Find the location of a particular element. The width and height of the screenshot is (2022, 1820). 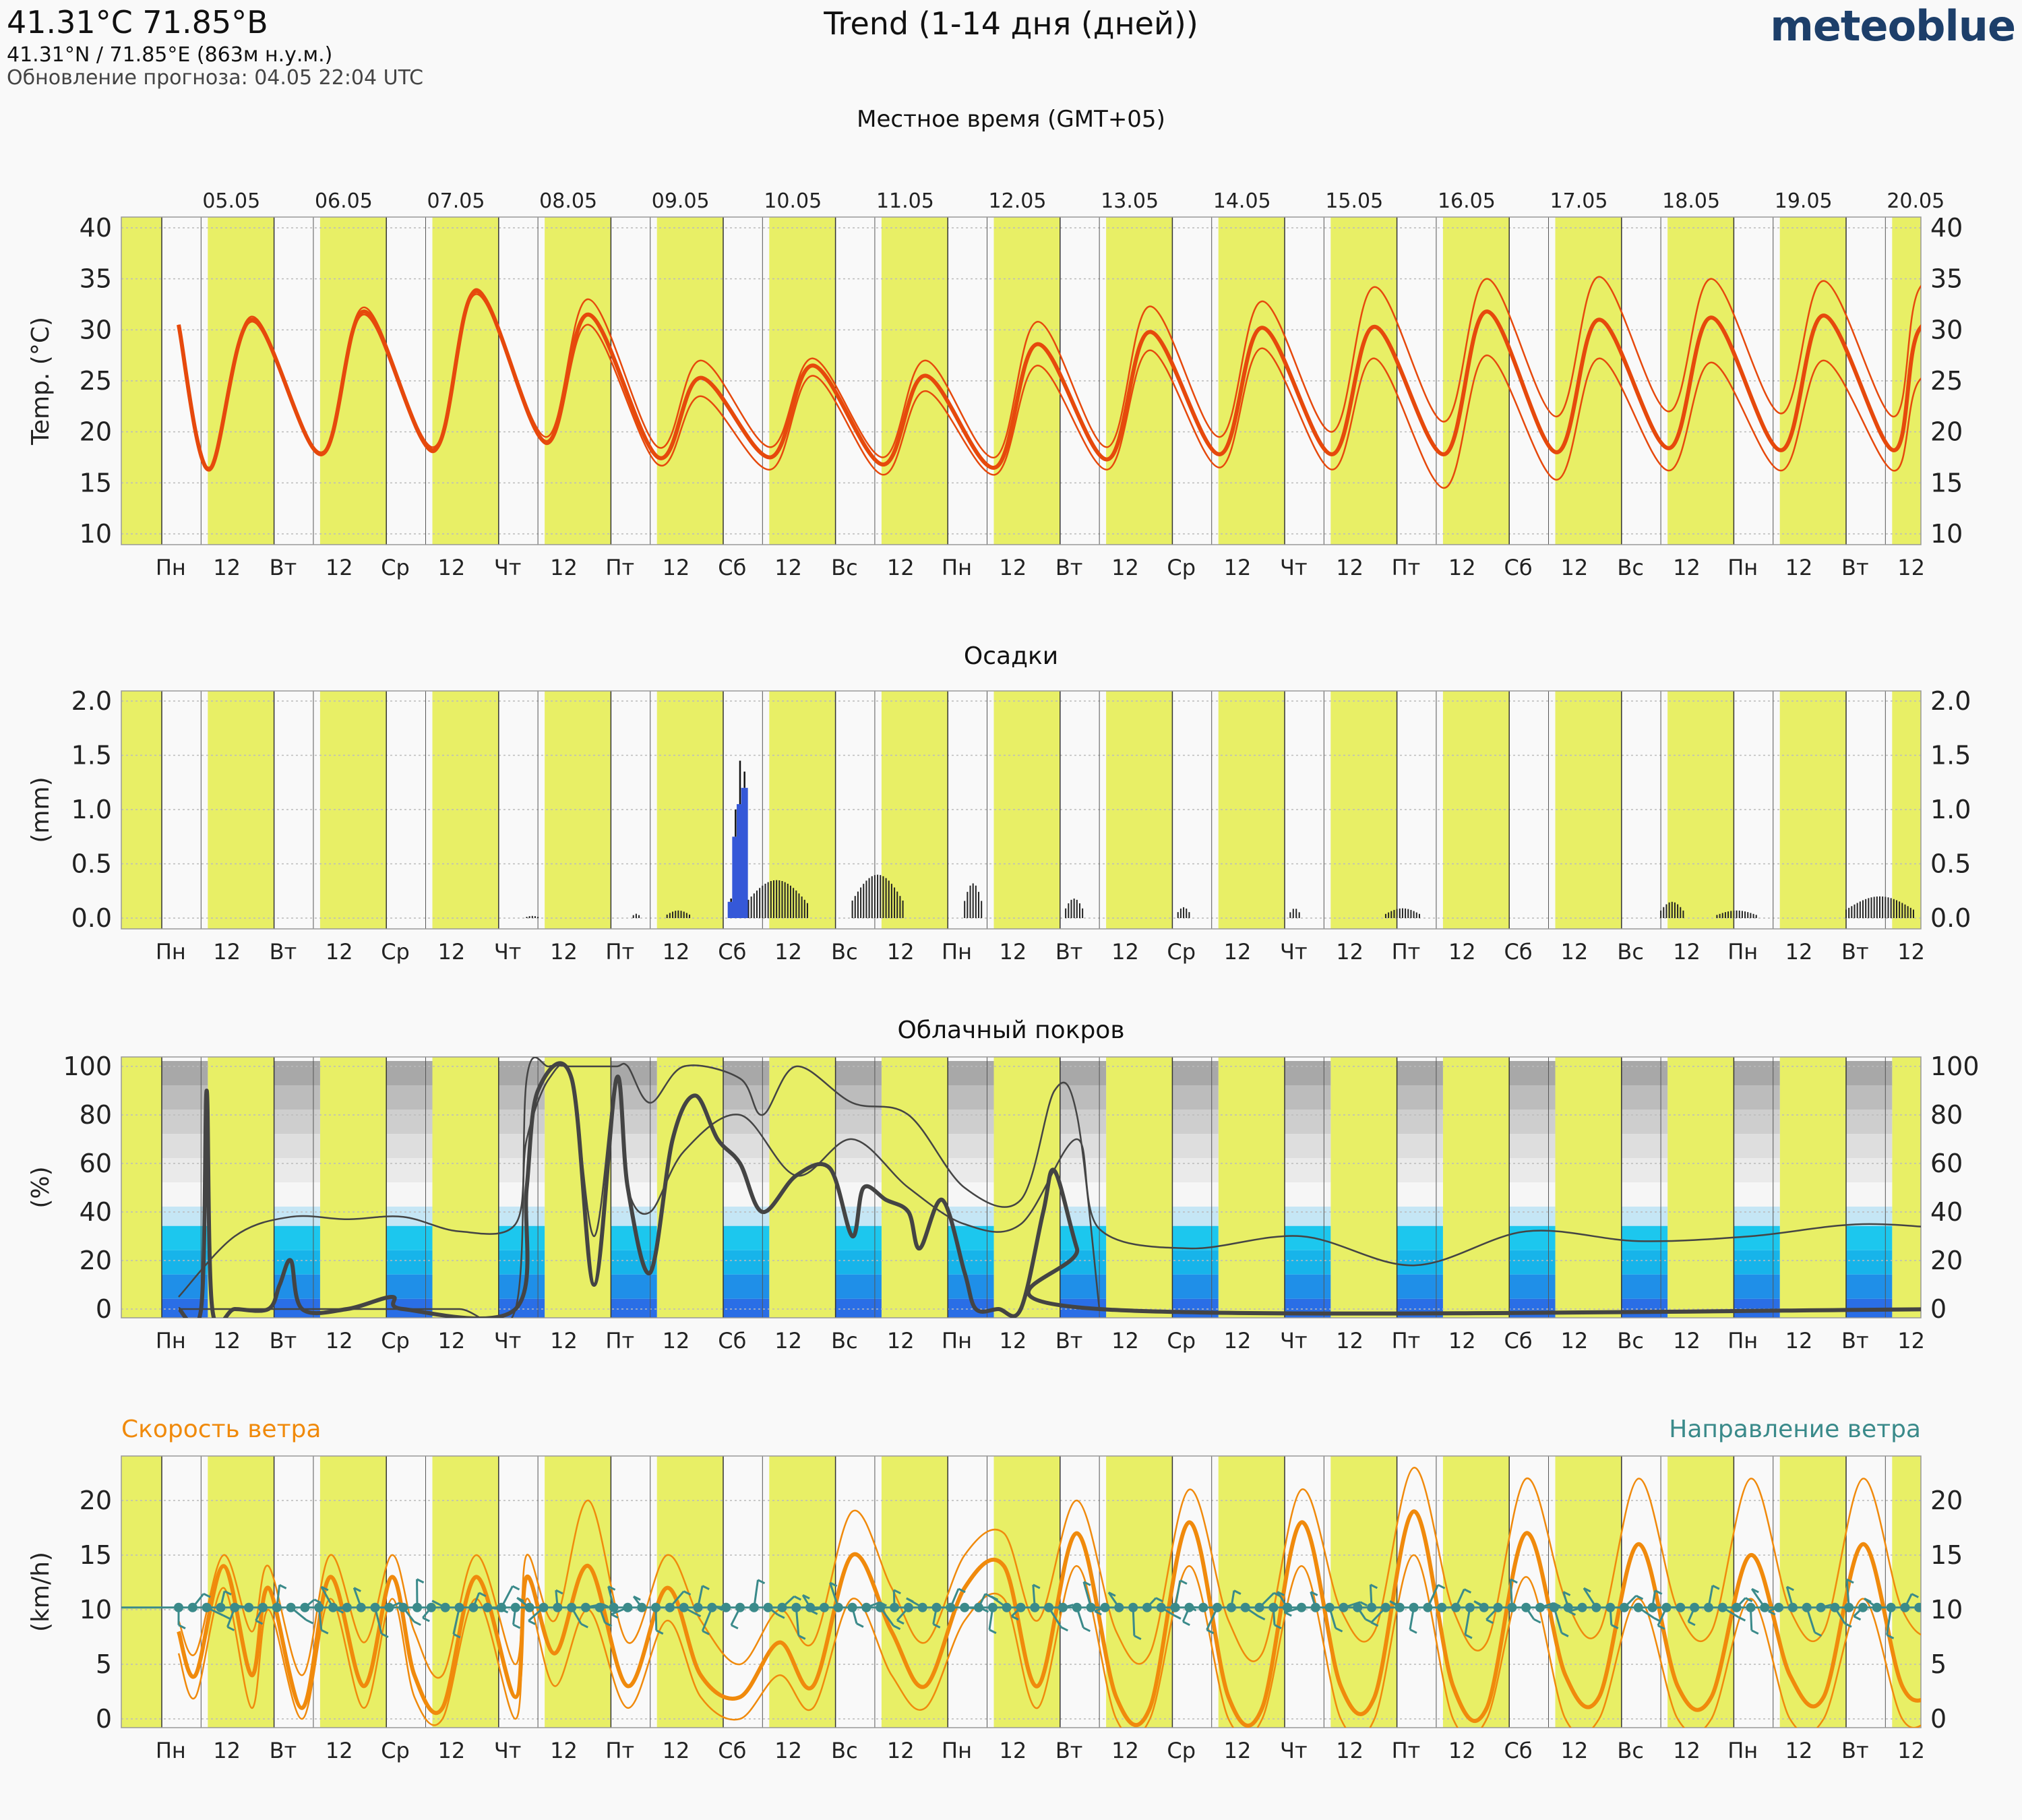

date-label: 12.05 is located at coordinates (1018, 201).